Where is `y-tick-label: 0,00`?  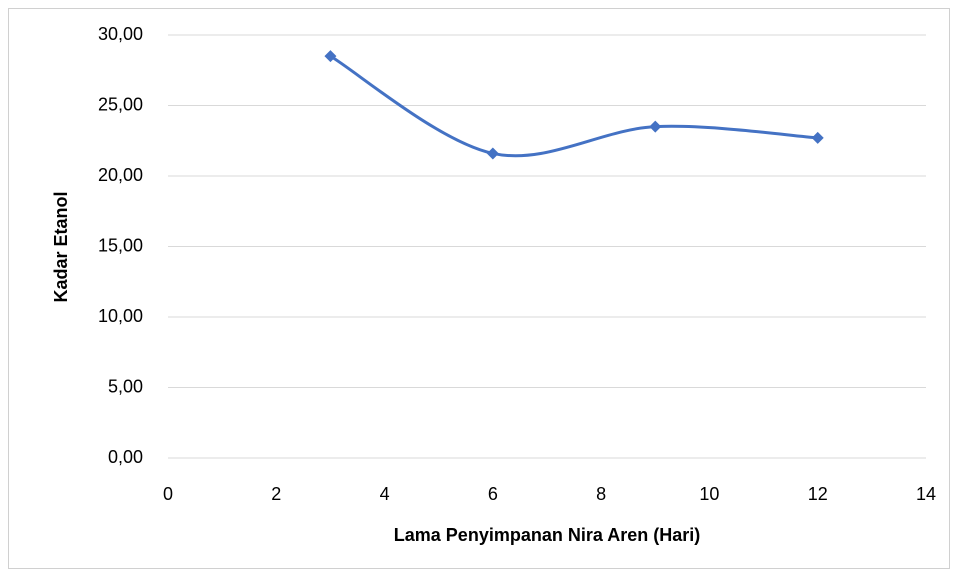
y-tick-label: 0,00 is located at coordinates (125, 457).